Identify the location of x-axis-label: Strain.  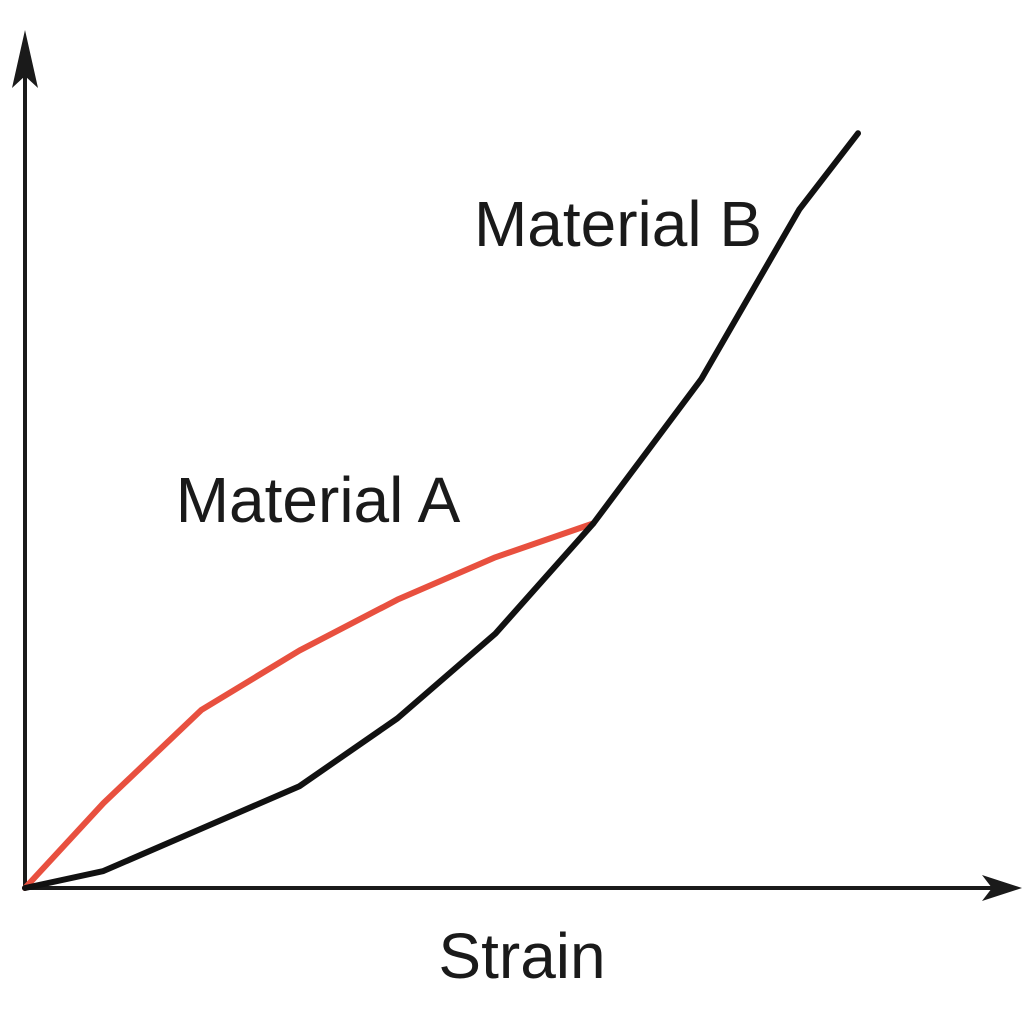
(521, 956).